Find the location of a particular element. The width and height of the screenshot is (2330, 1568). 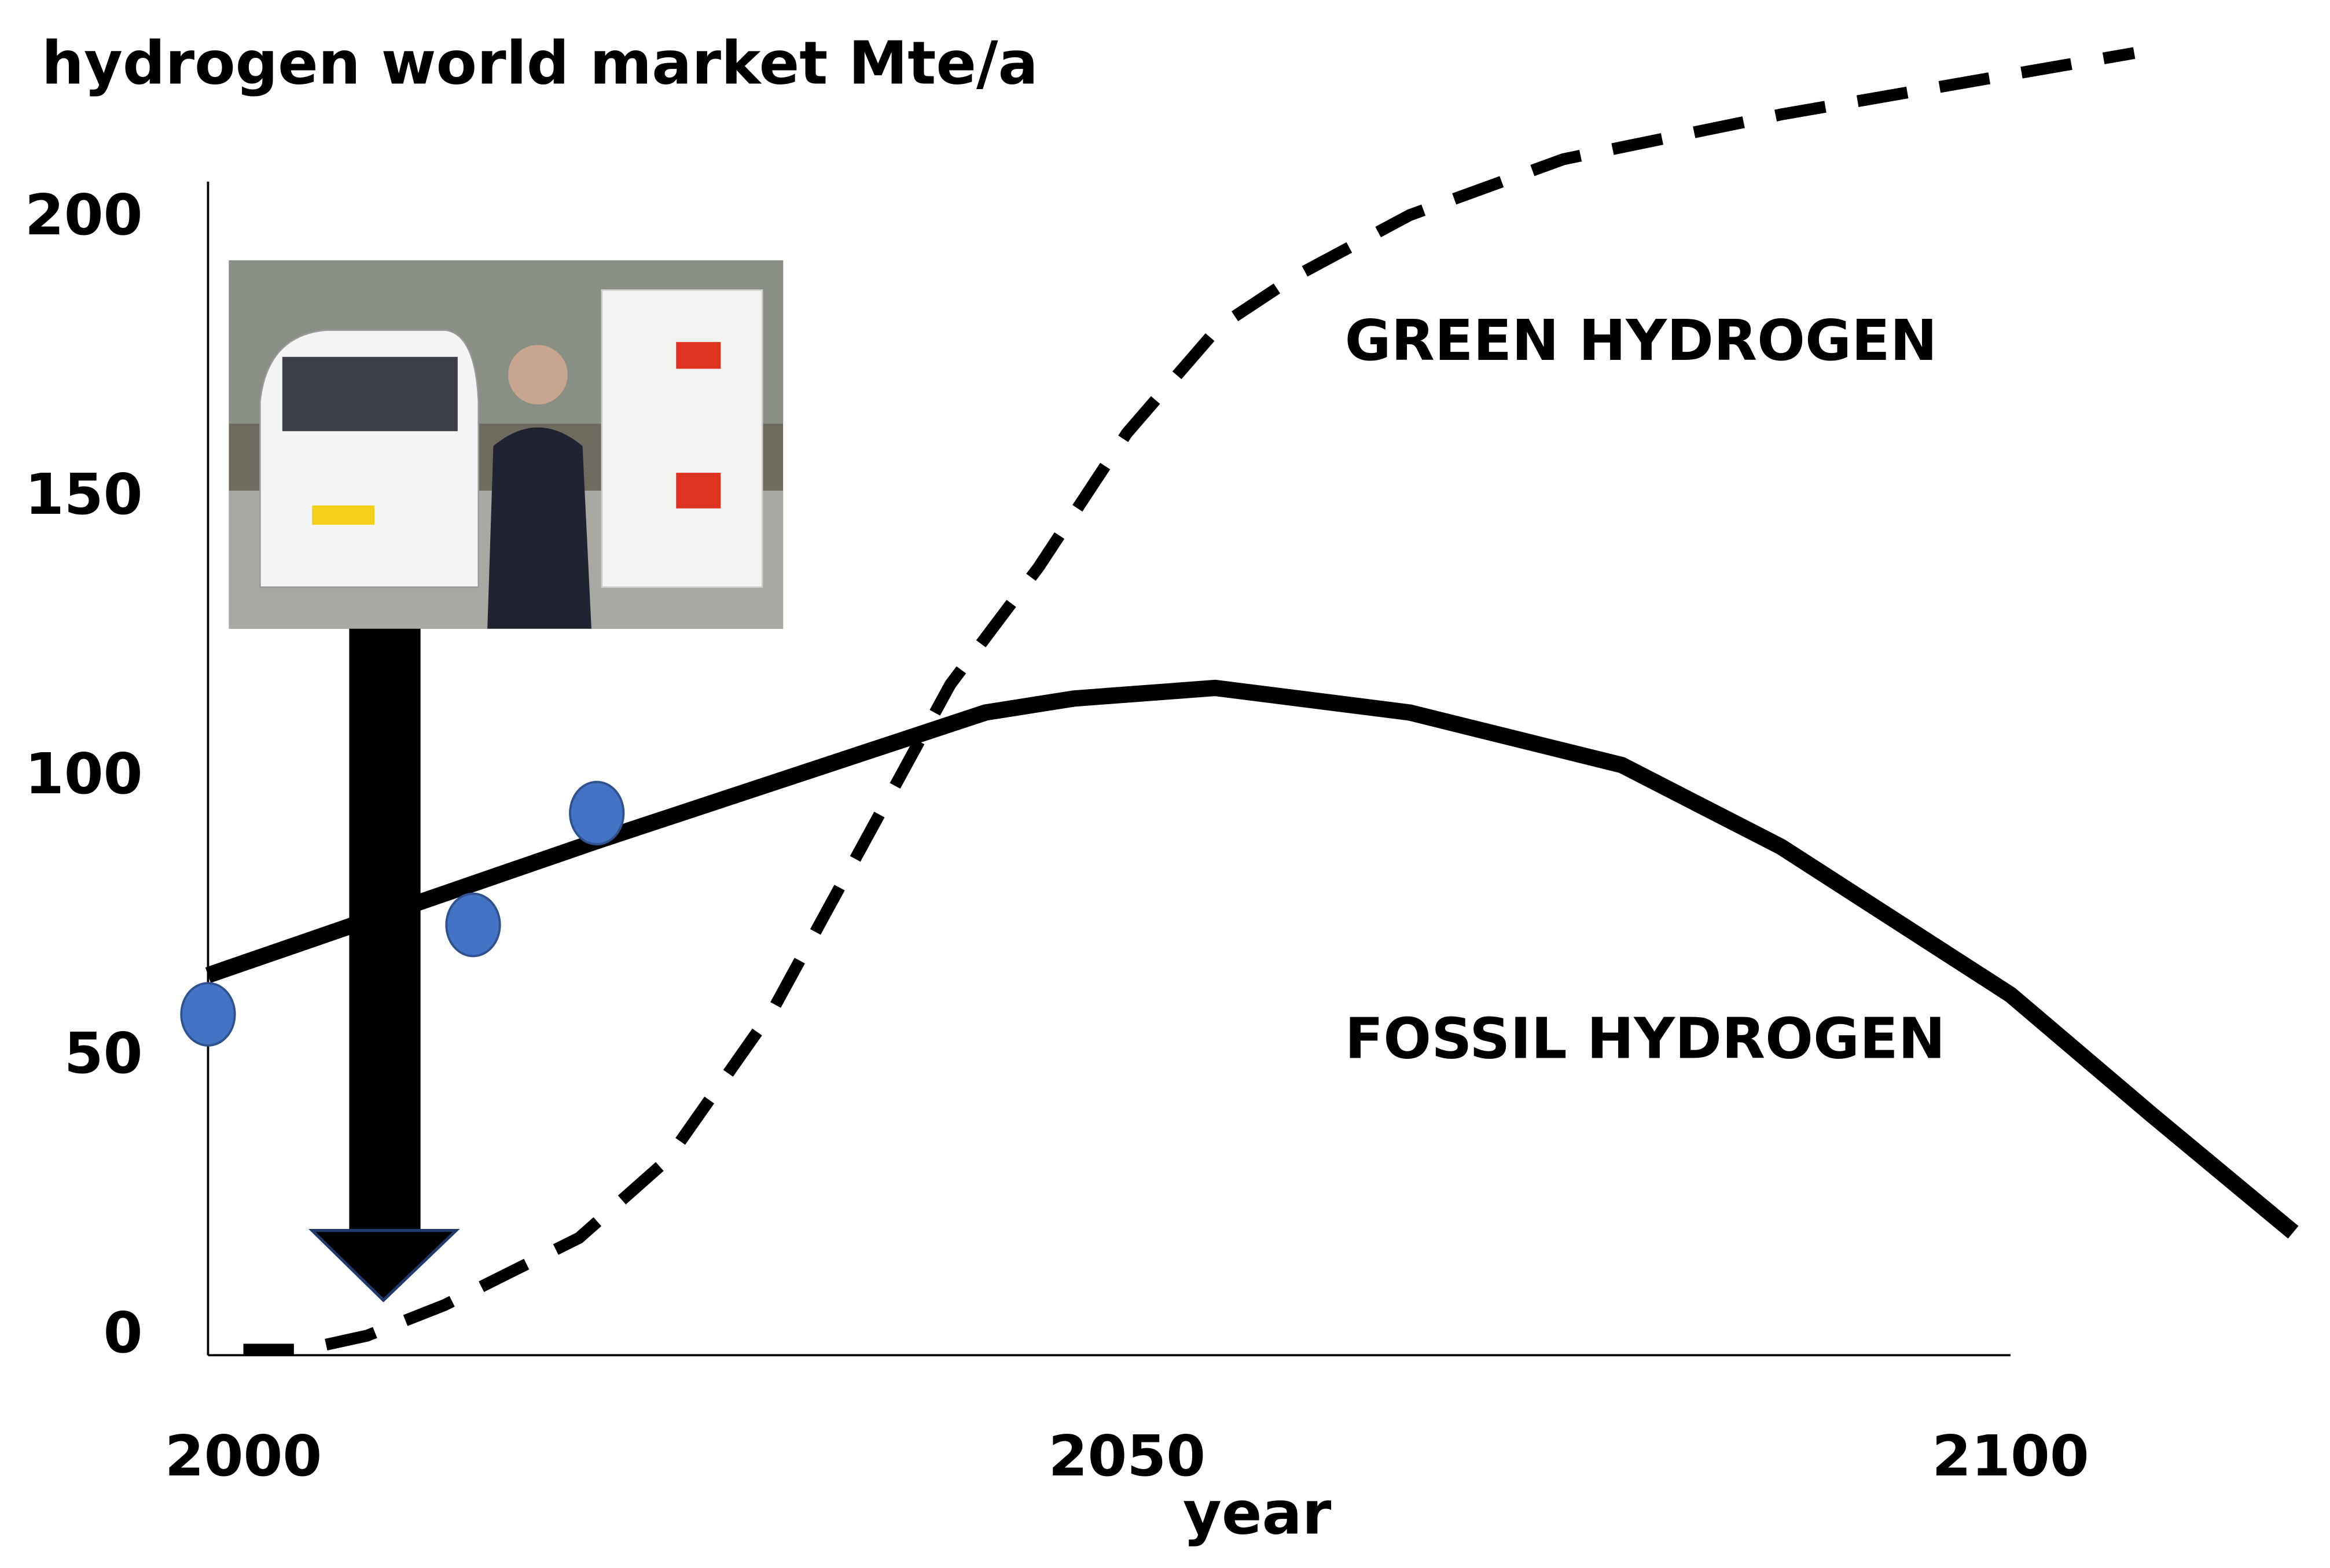

series-label: FOSSIL HYDROGEN is located at coordinates (1645, 1039).